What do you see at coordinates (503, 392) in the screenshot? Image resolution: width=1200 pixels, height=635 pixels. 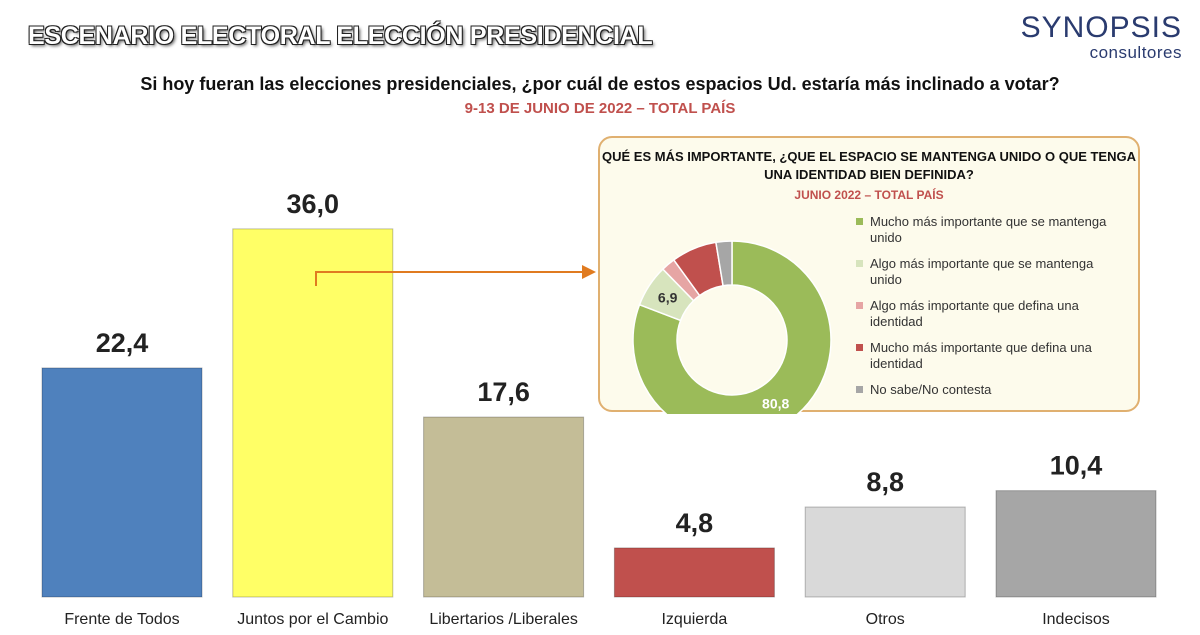 I see `bar-value-label-2: 17,6` at bounding box center [503, 392].